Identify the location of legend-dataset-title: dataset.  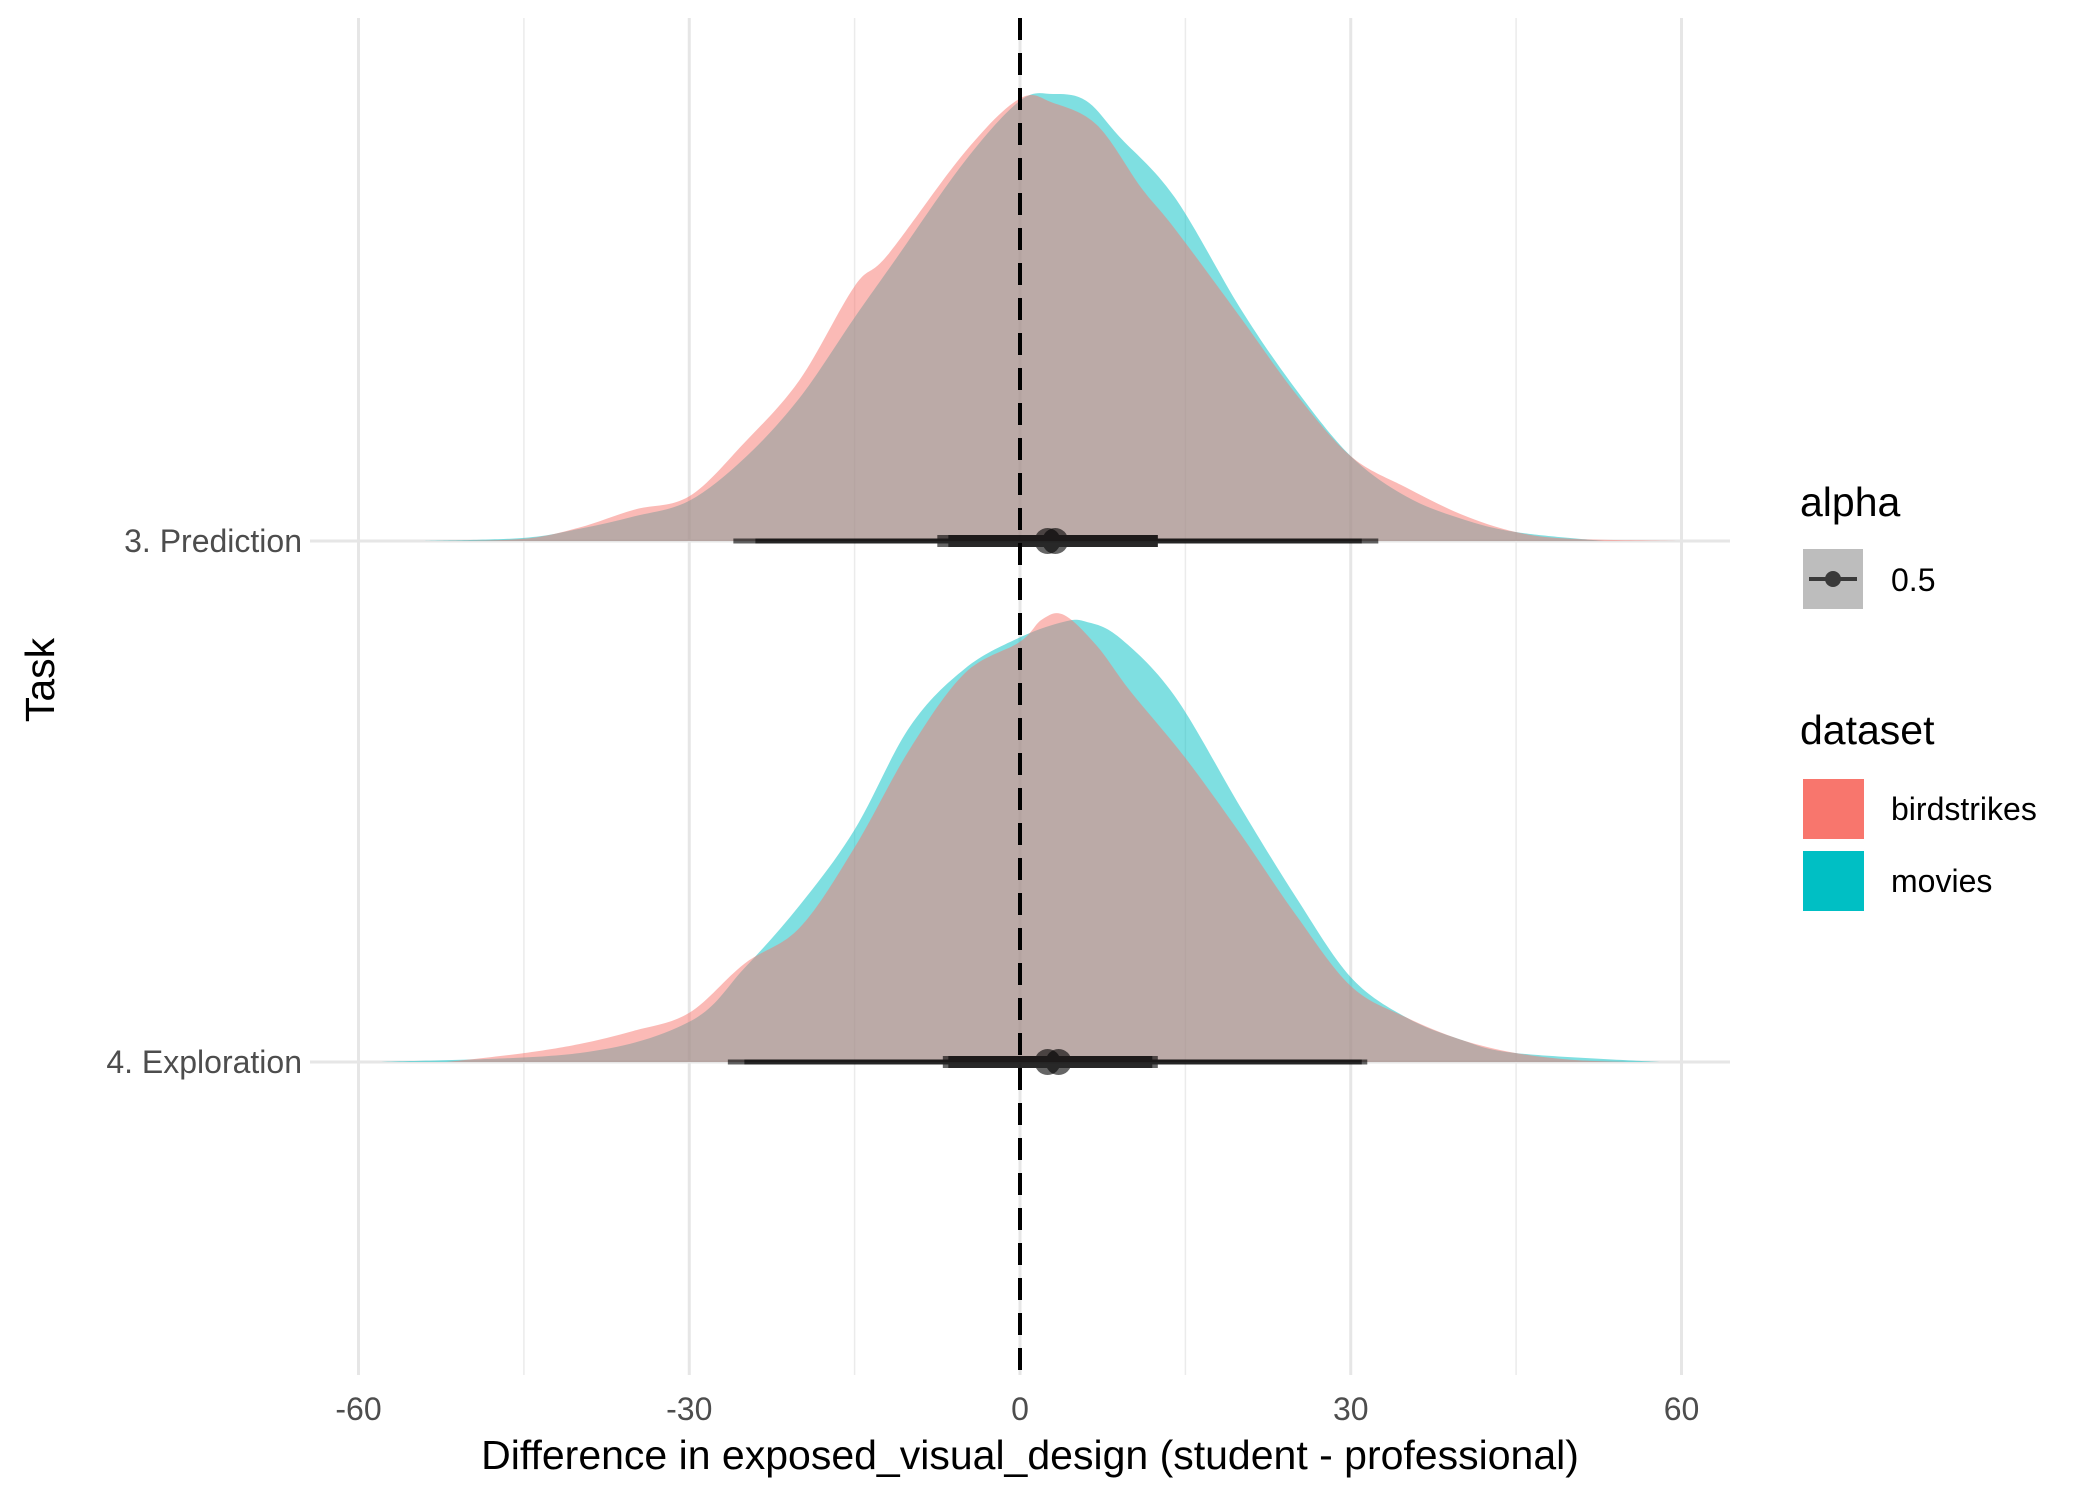
(1867, 730).